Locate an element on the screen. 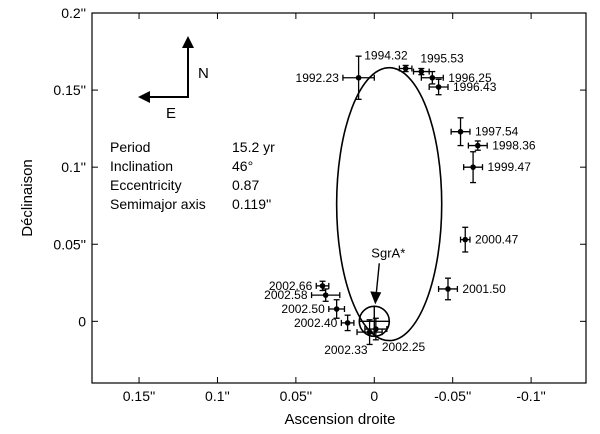 The image size is (600, 434). point-label: 2002.50 is located at coordinates (303, 309).